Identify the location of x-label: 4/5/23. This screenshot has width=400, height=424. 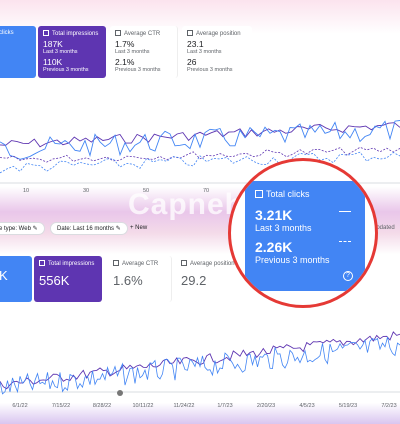
(306, 406).